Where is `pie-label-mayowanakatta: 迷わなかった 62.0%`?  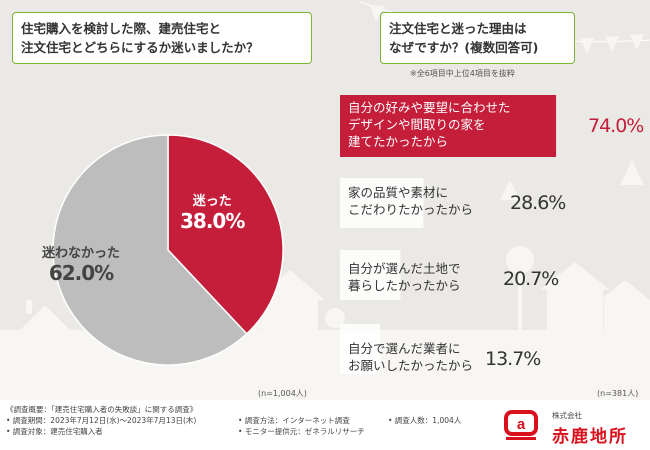
pie-label-mayowanakatta: 迷わなかった 62.0% is located at coordinates (81, 263).